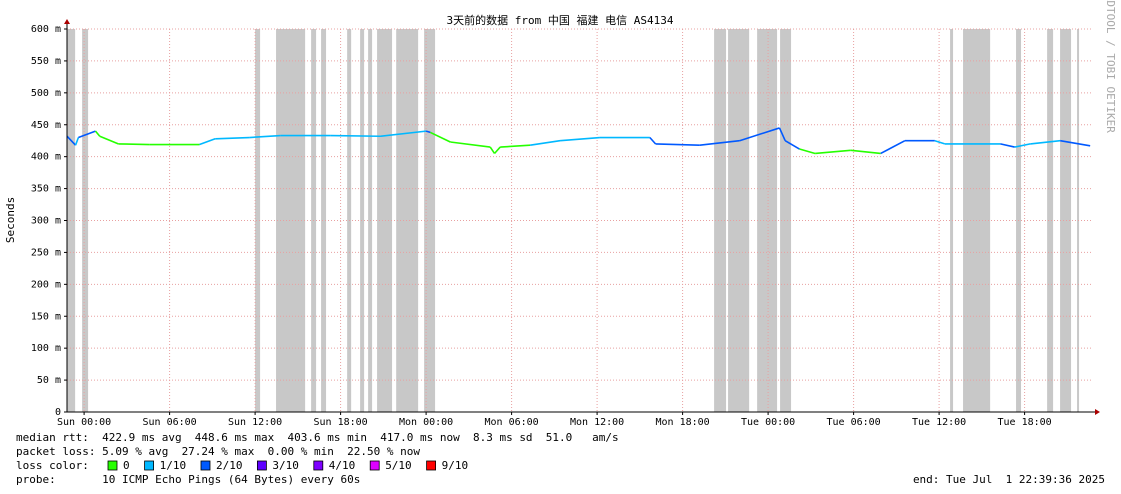 Image resolution: width=1121 pixels, height=494 pixels. What do you see at coordinates (46, 284) in the screenshot?
I see `y-tick-label: 200 m` at bounding box center [46, 284].